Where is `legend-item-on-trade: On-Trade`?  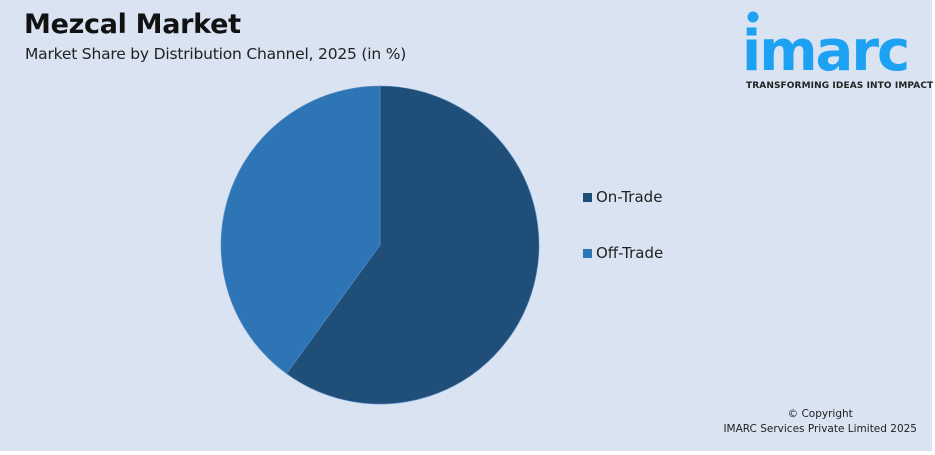
legend-item-on-trade: On-Trade is located at coordinates (622, 197).